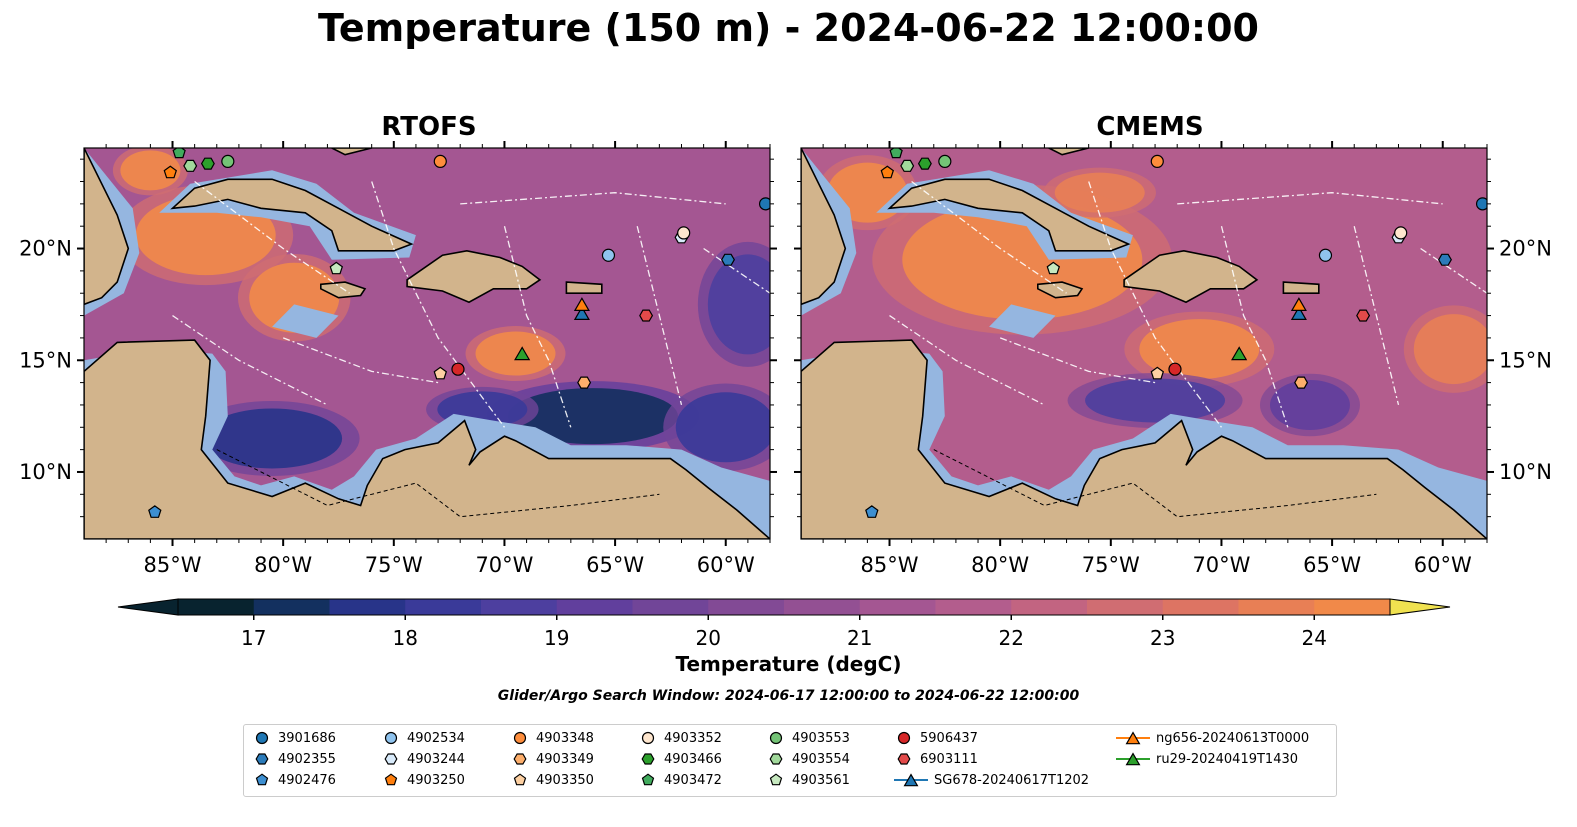 The image size is (1577, 827). Describe the element at coordinates (307, 738) in the screenshot. I see `legend-label: 3901686` at that location.